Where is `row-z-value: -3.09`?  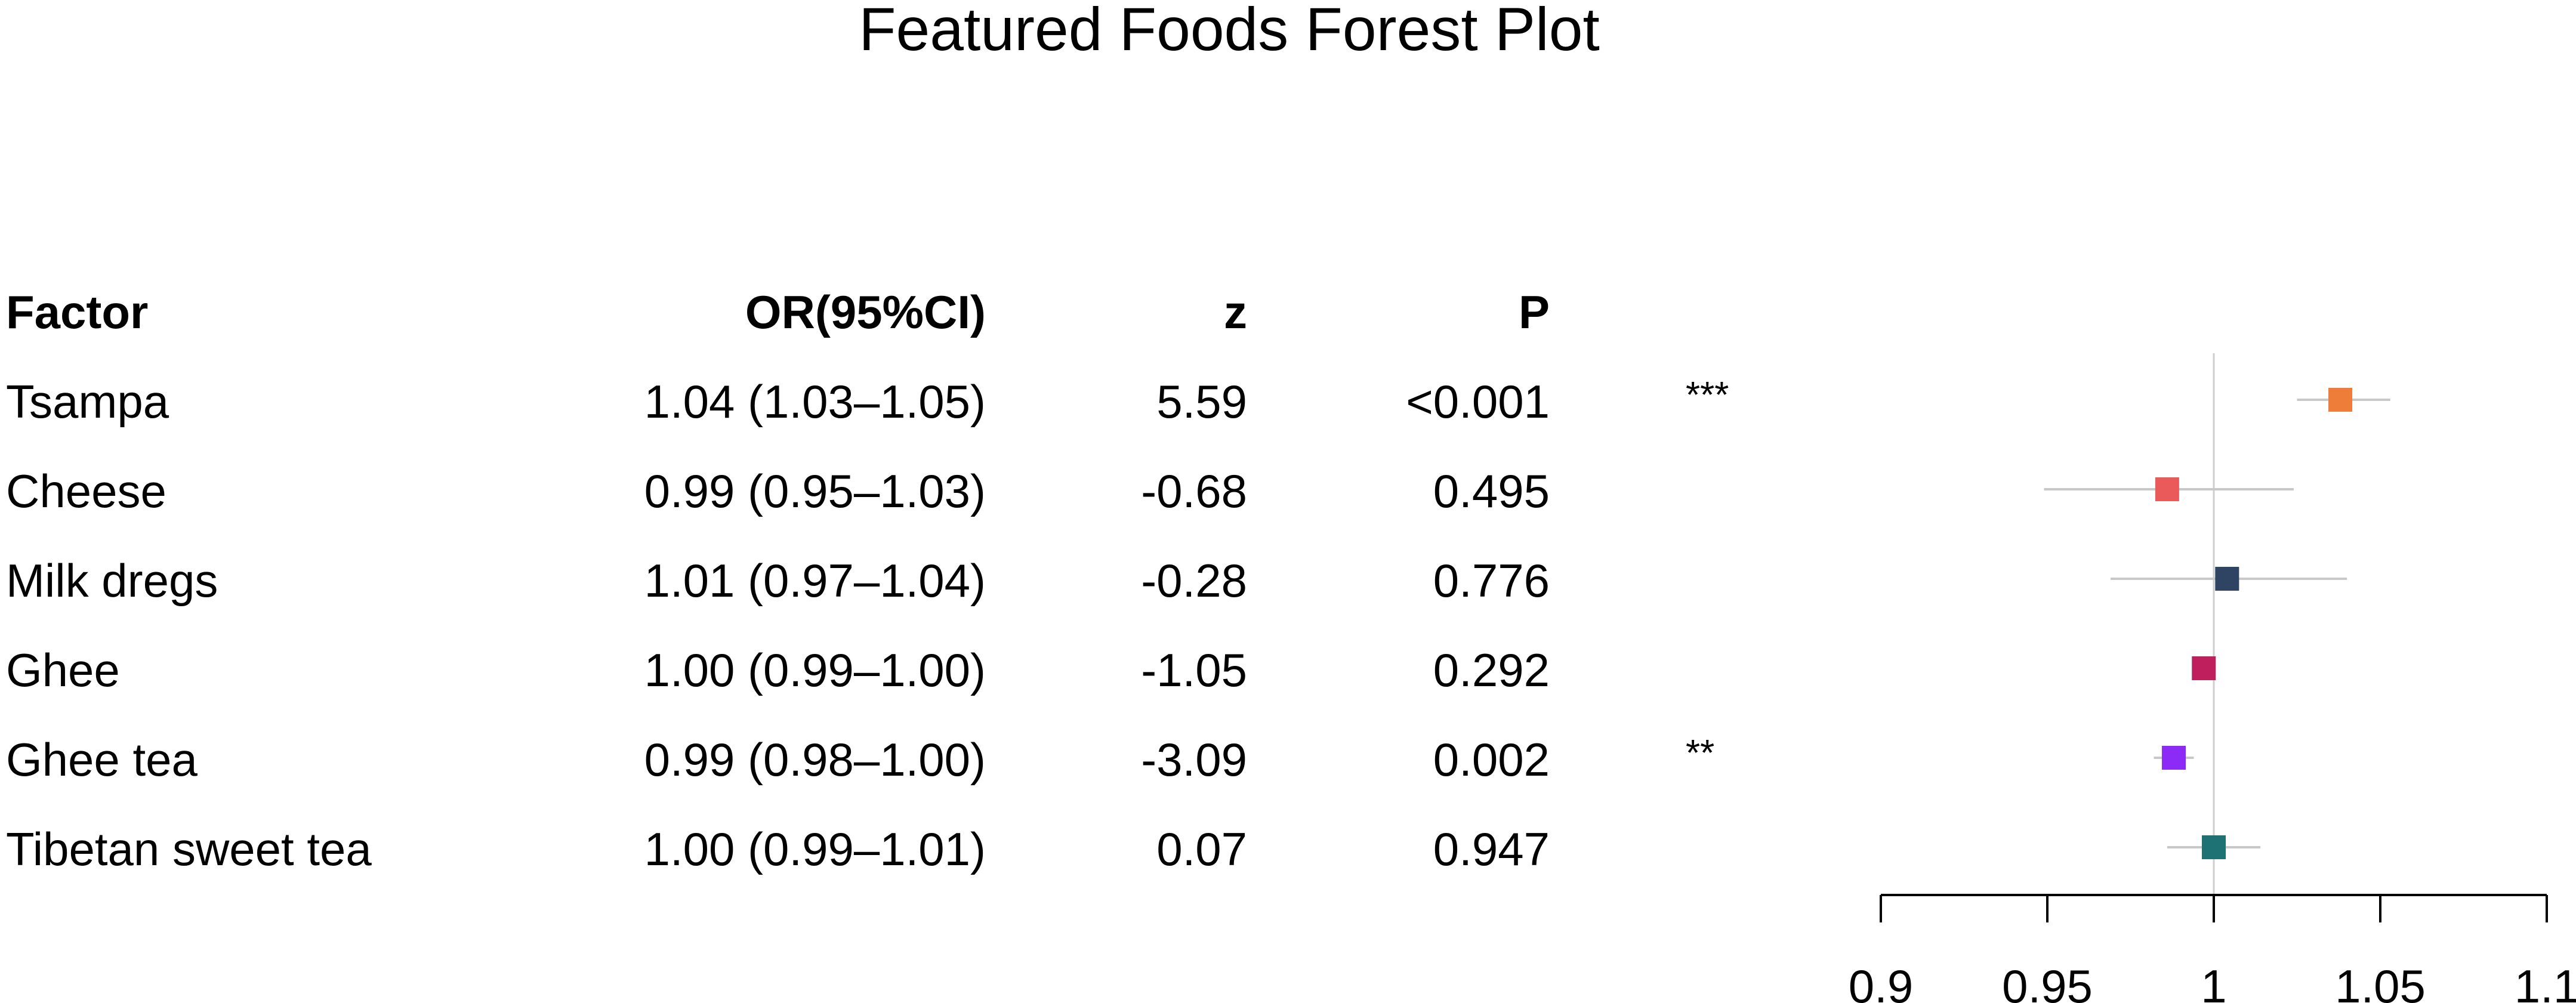
row-z-value: -3.09 is located at coordinates (1194, 759).